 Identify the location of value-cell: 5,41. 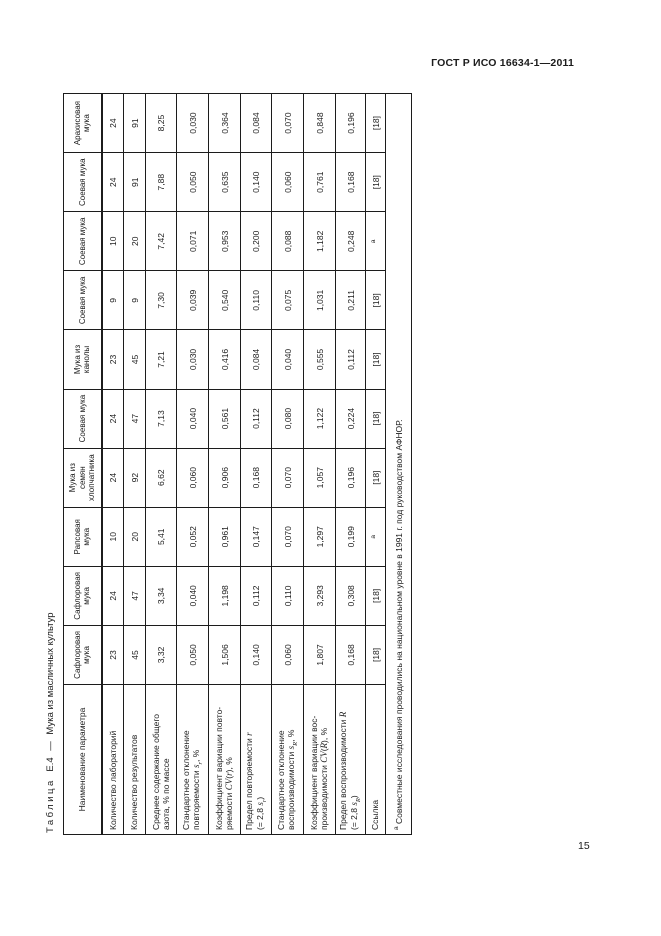
(161, 537).